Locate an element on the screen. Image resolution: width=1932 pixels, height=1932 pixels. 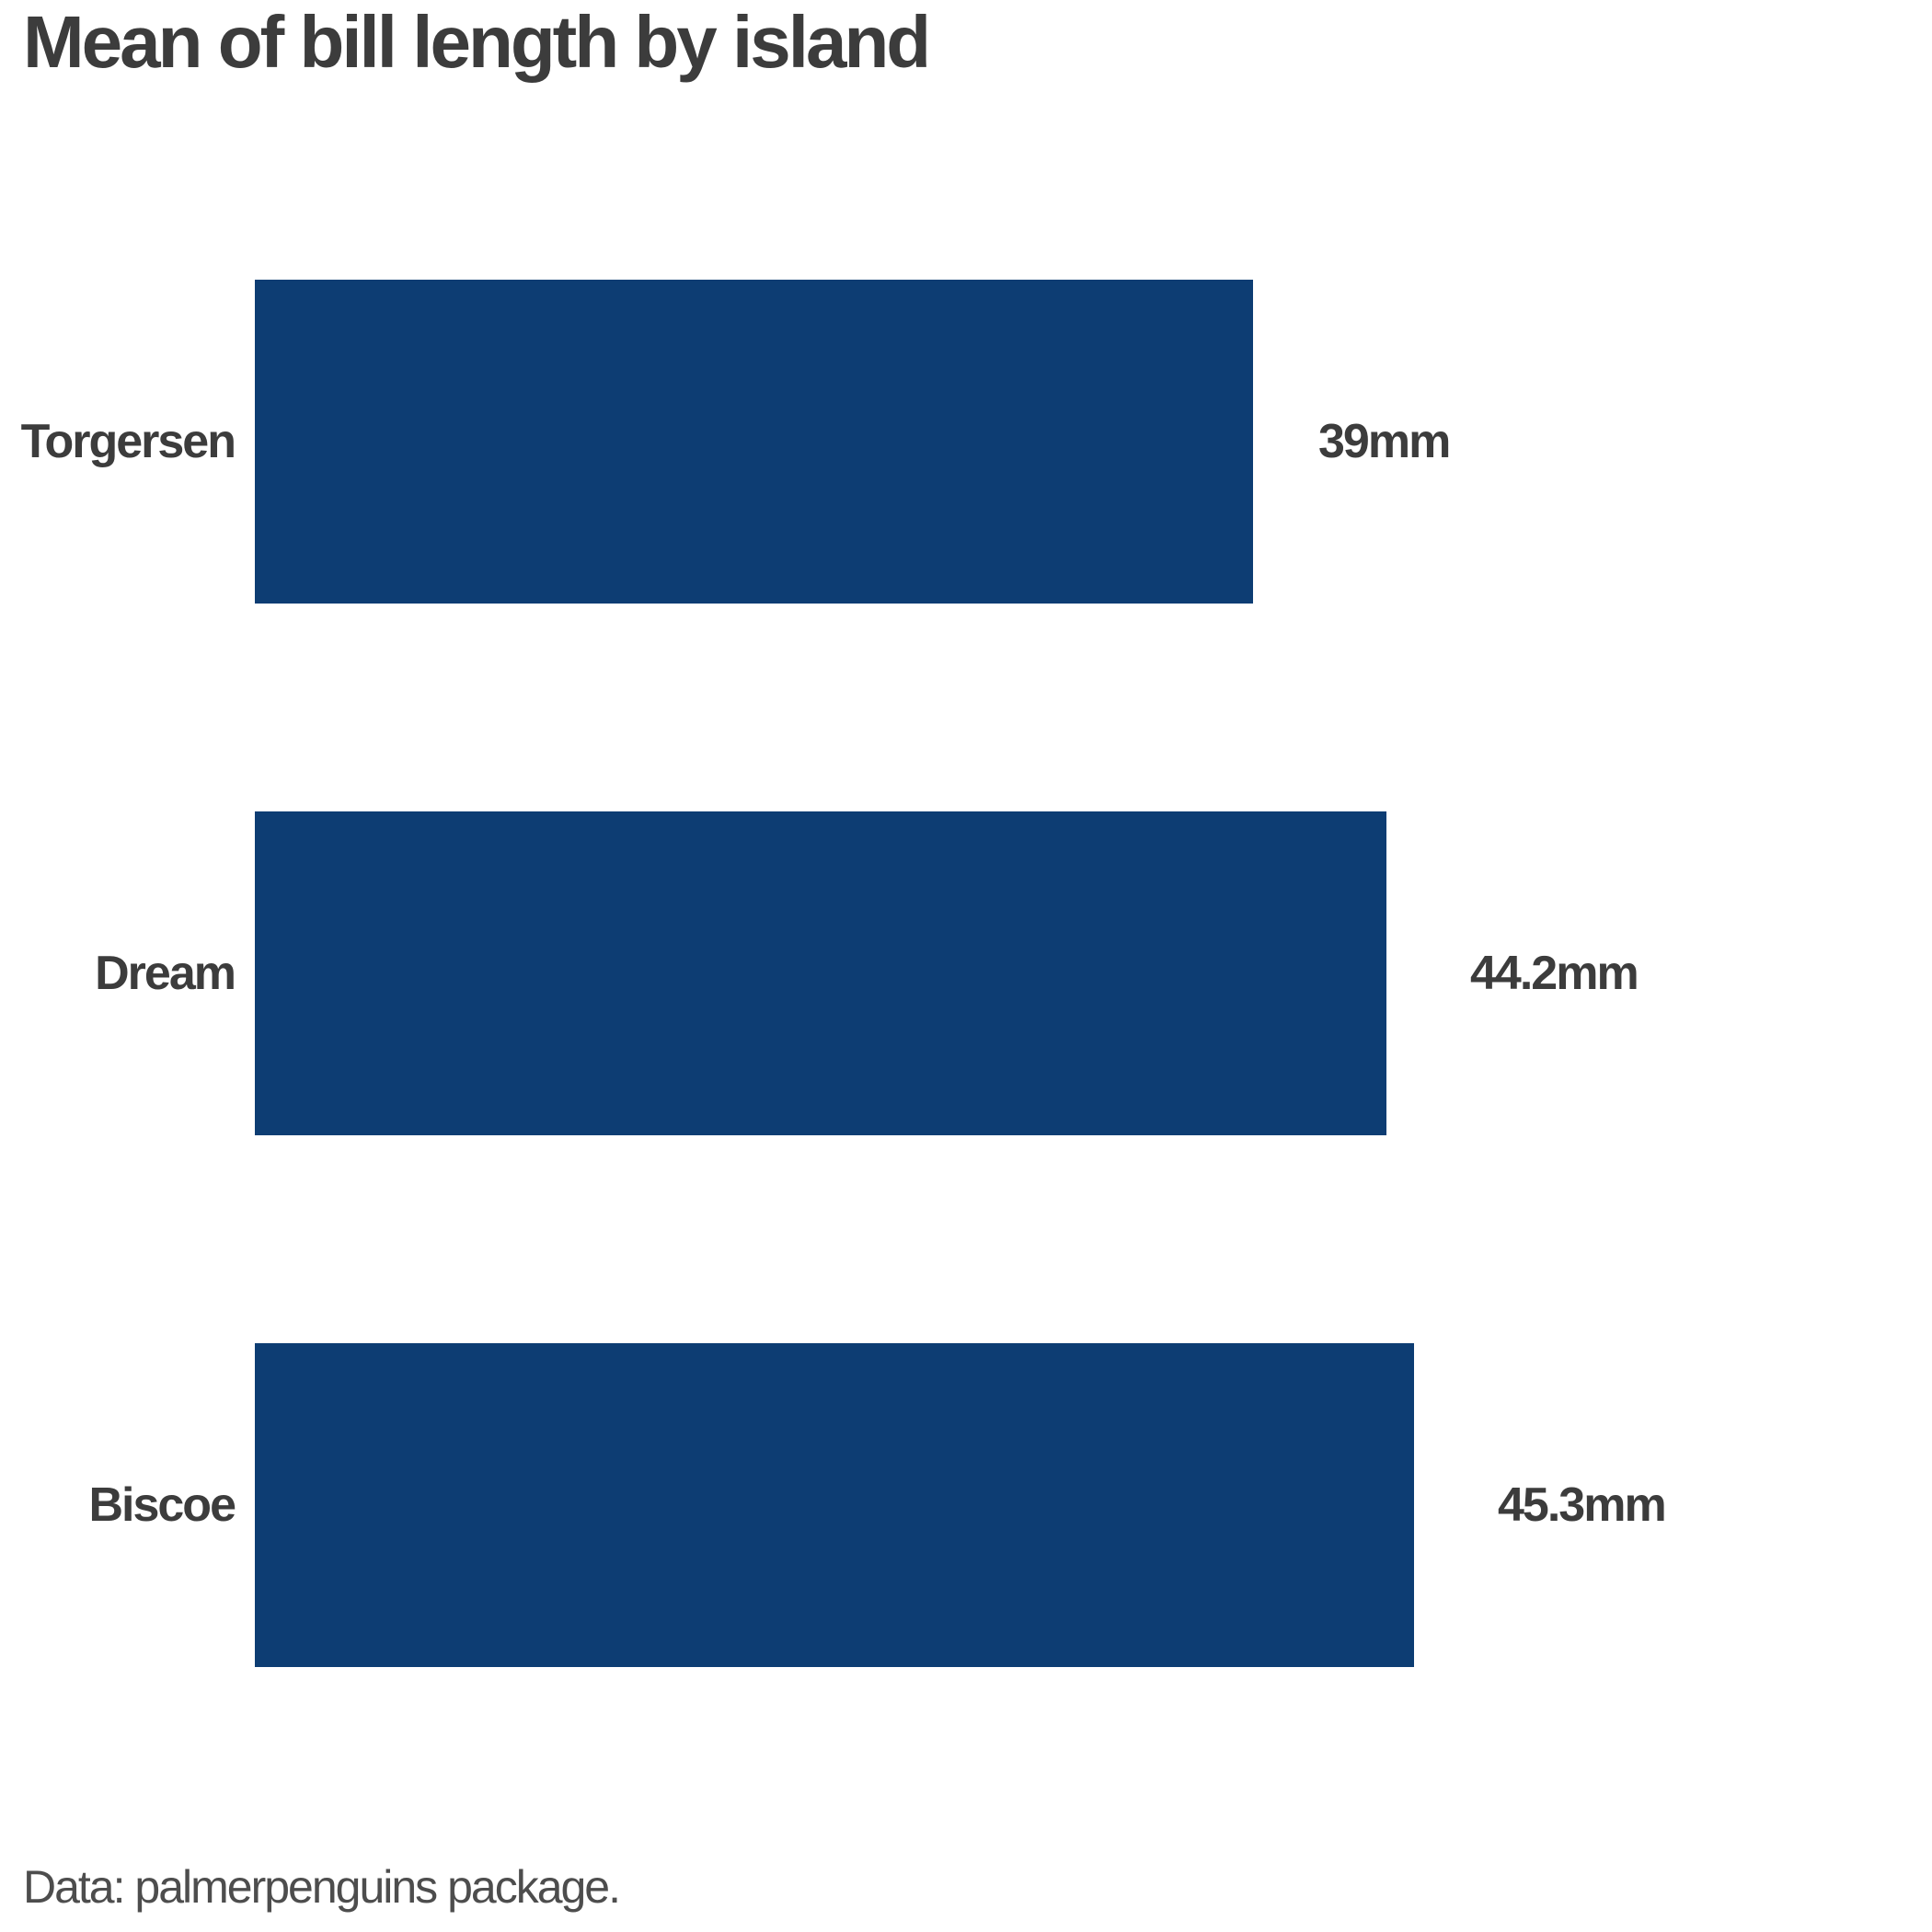
bar-biscoe is located at coordinates (834, 1505).